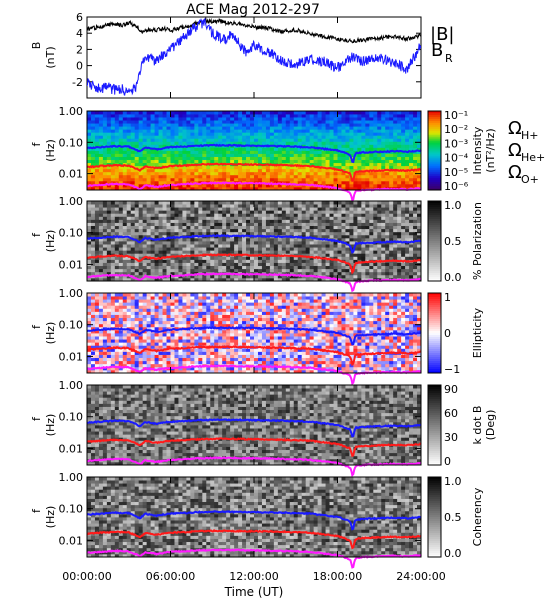 The image size is (550, 600). Describe the element at coordinates (79, 17) in the screenshot. I see `panel-1-ytick-label: 6` at that location.